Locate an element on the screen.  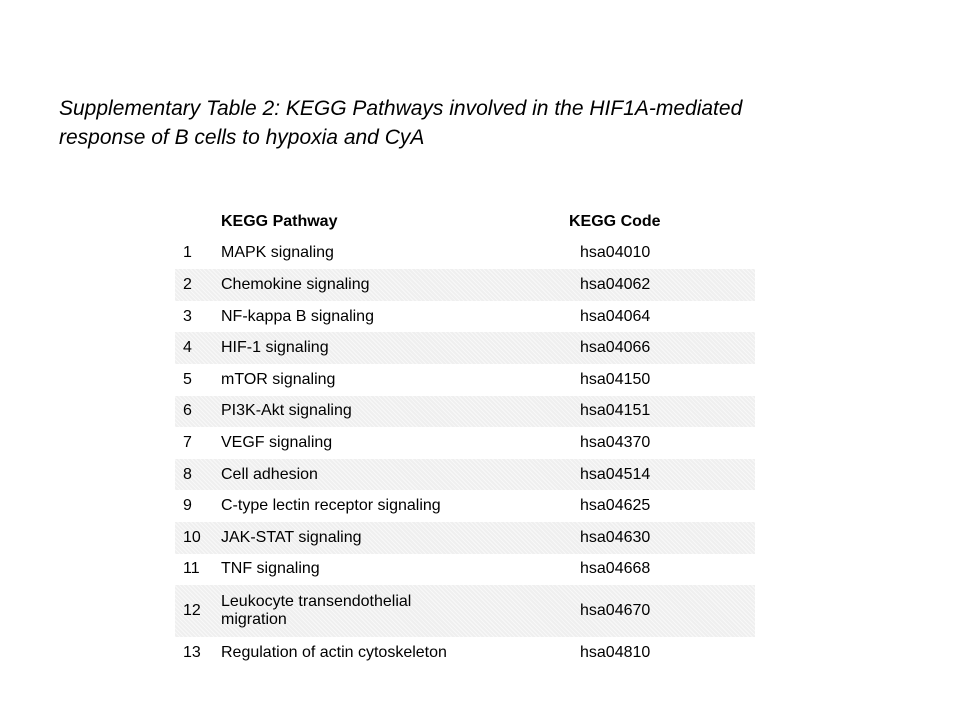
table-row: 3 NF-kappa B signaling hsa04064 is located at coordinates (465, 317).